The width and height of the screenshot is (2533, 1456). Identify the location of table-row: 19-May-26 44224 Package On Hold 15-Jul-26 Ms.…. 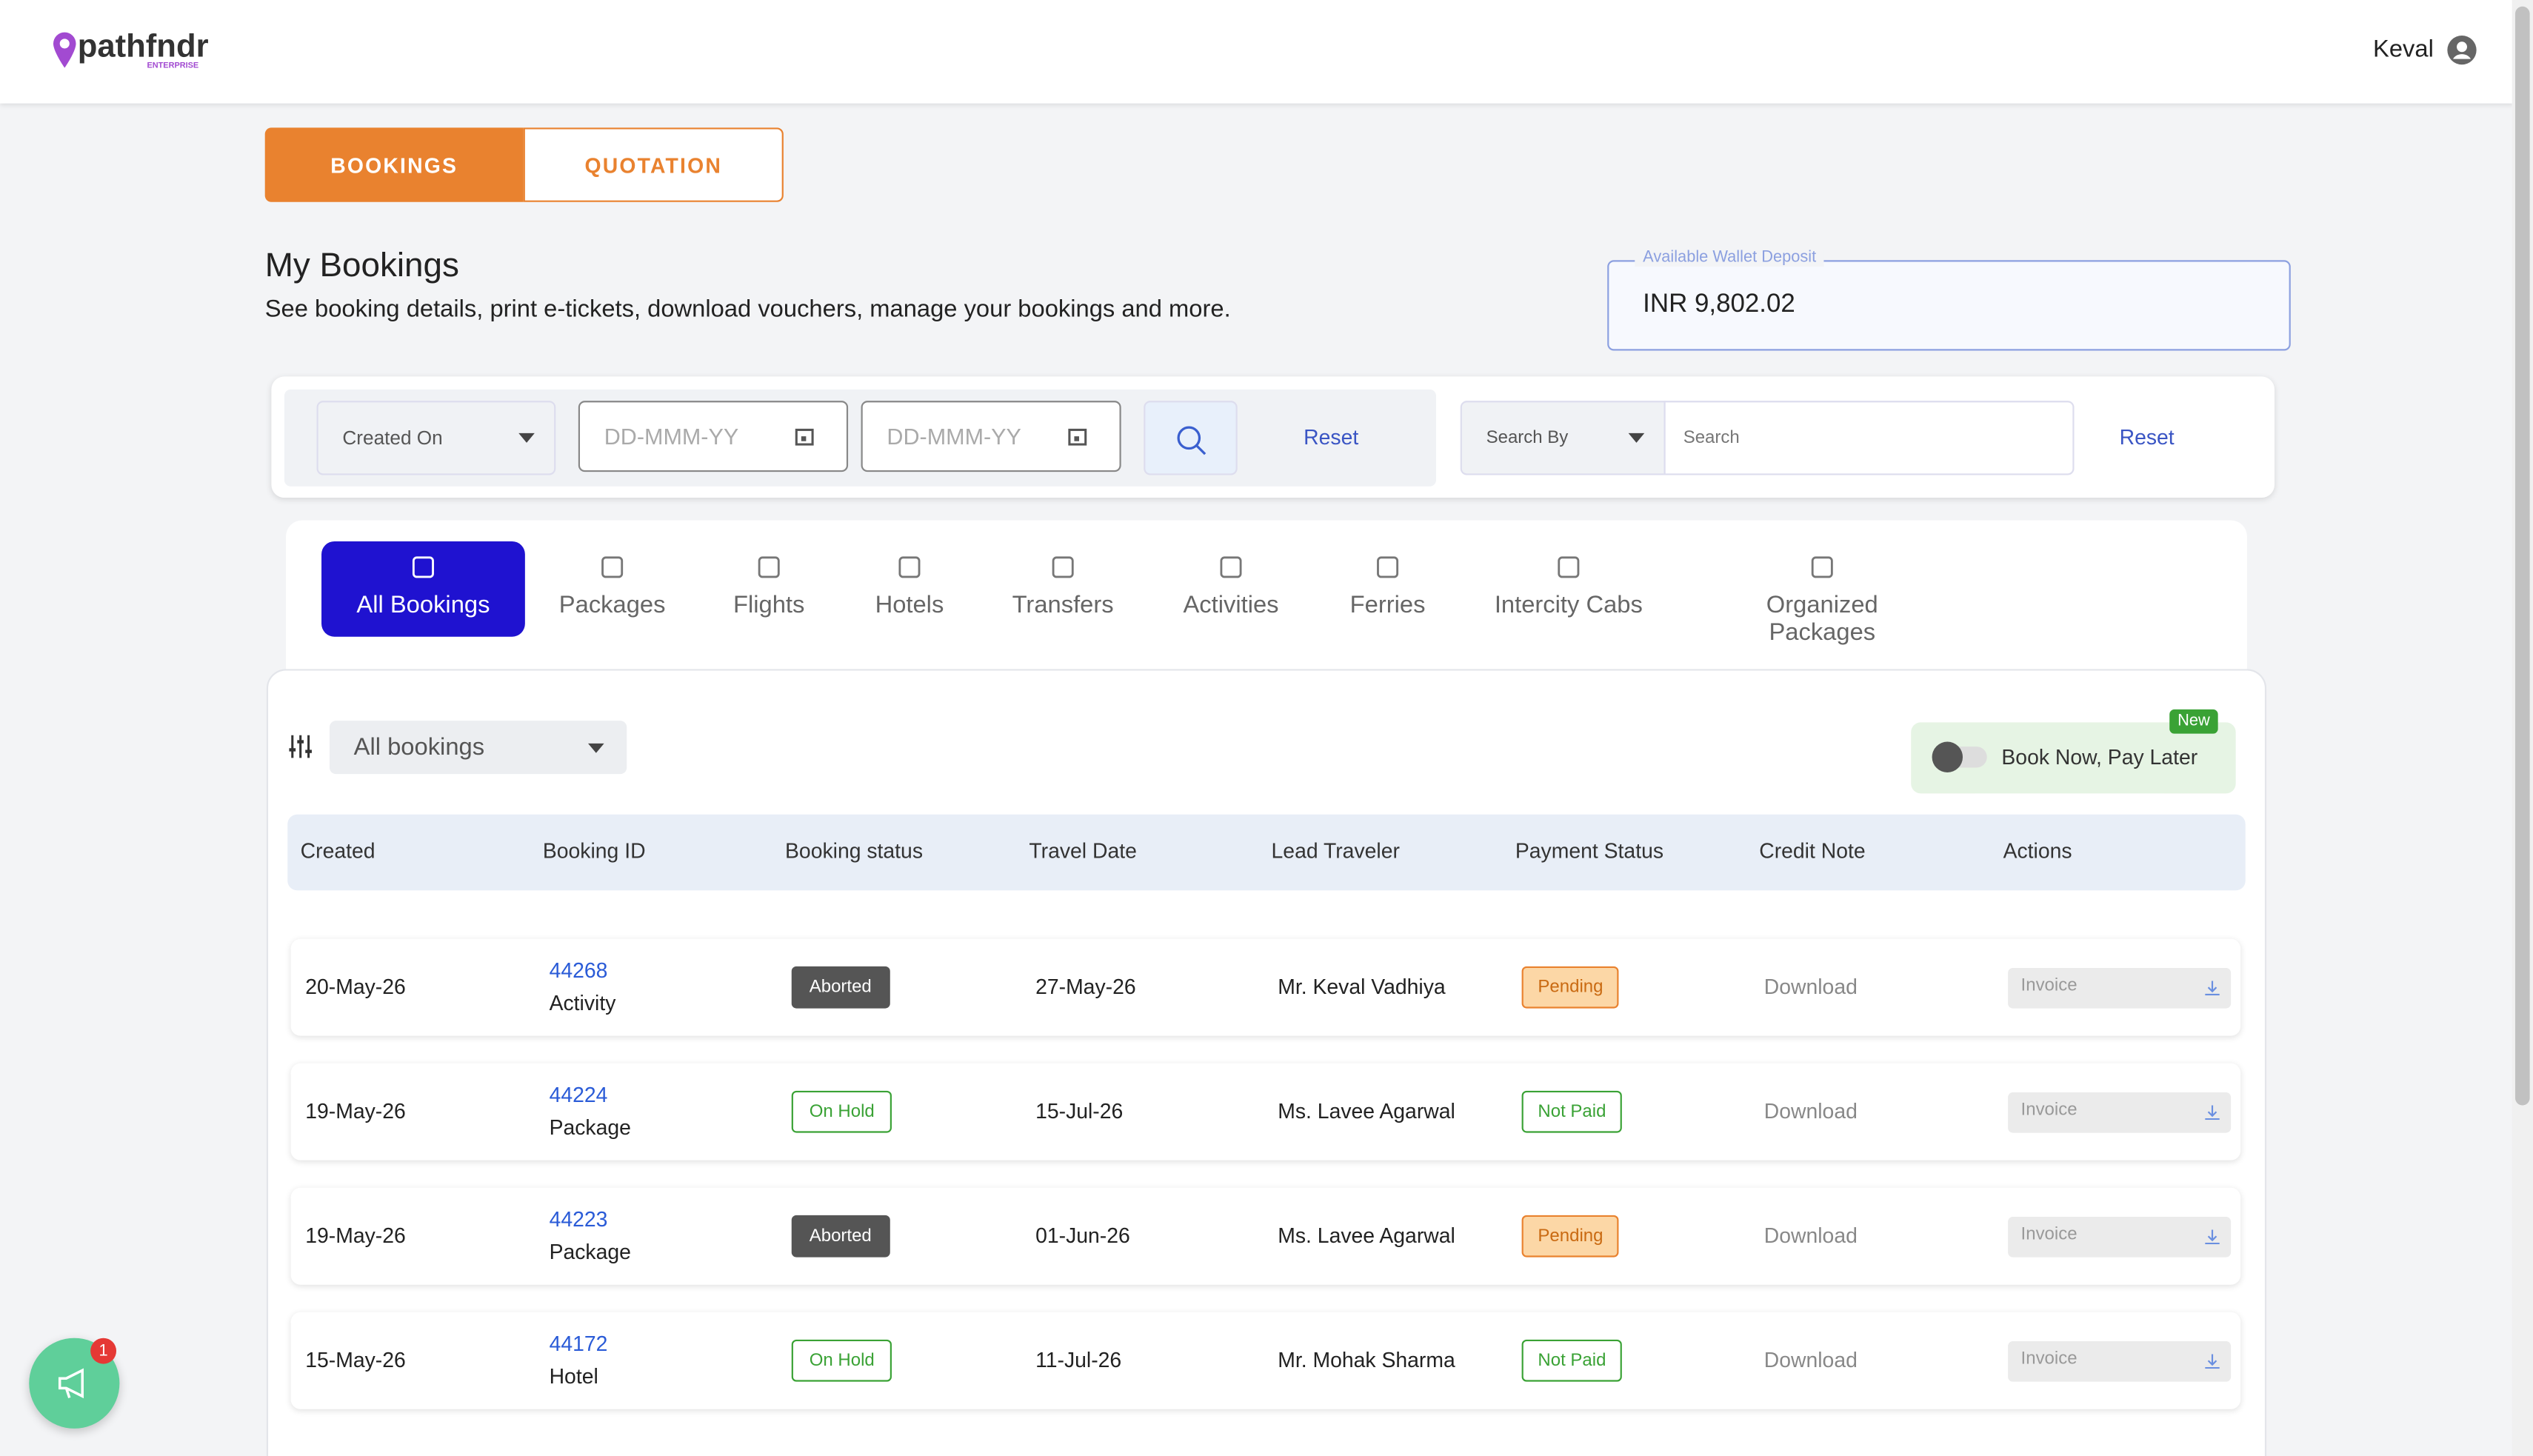
(1265, 1112).